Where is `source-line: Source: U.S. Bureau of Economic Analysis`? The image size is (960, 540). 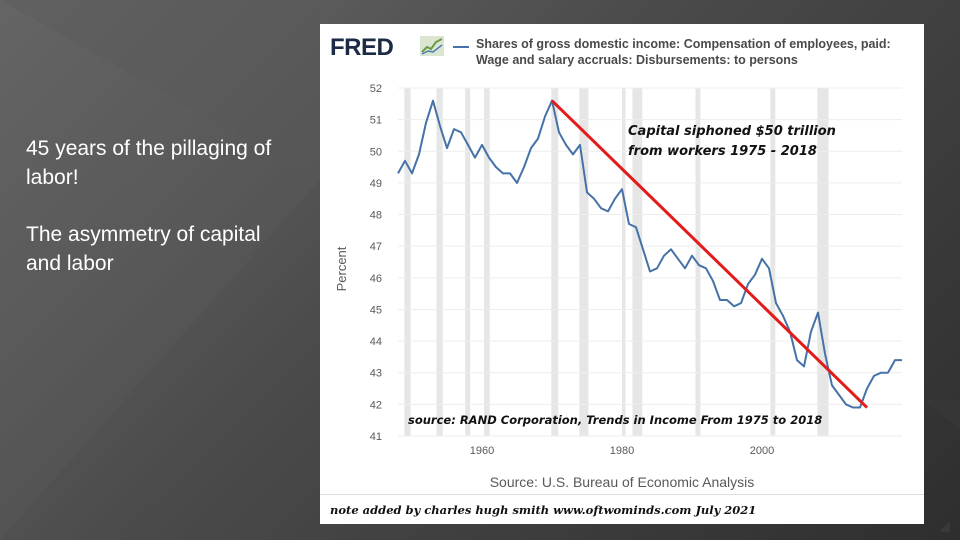 source-line: Source: U.S. Bureau of Economic Analysis is located at coordinates (622, 482).